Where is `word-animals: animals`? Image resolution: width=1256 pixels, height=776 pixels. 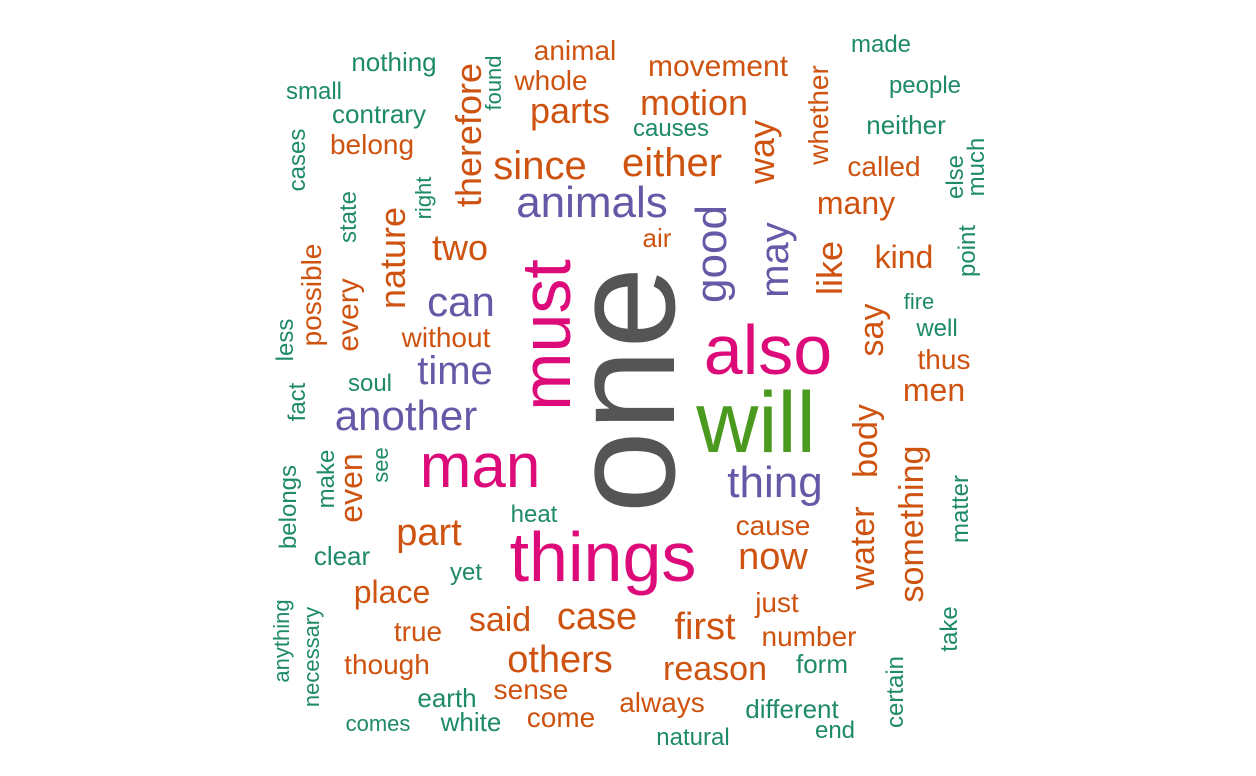
word-animals: animals is located at coordinates (592, 202).